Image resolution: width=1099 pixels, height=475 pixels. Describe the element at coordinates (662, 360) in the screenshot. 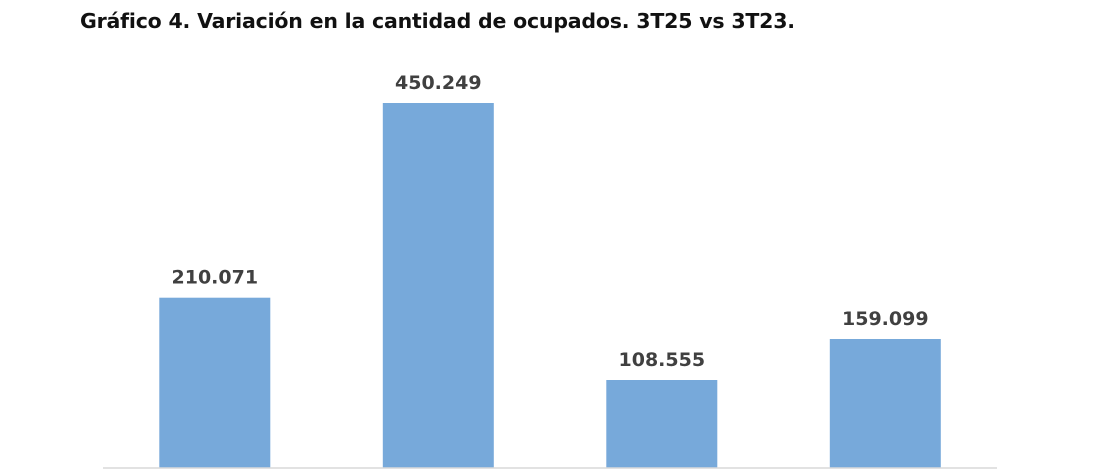

I see `data-label-3: 108.555` at that location.